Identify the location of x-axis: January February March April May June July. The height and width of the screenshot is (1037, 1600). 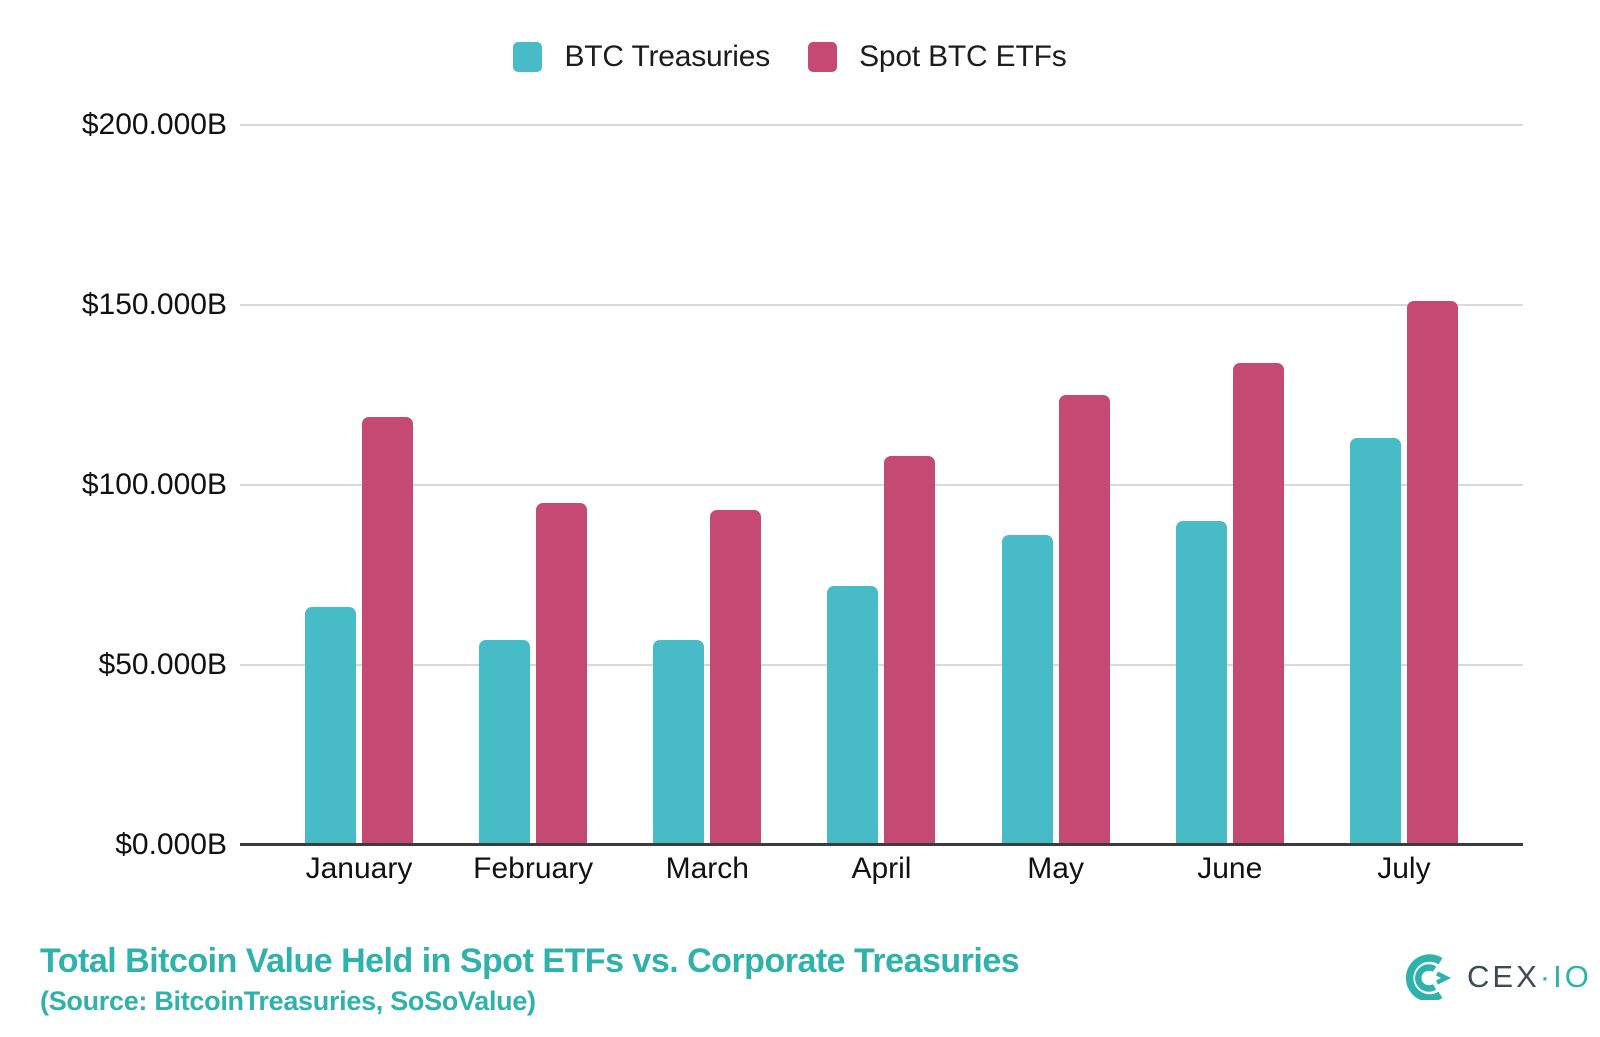
(881, 869).